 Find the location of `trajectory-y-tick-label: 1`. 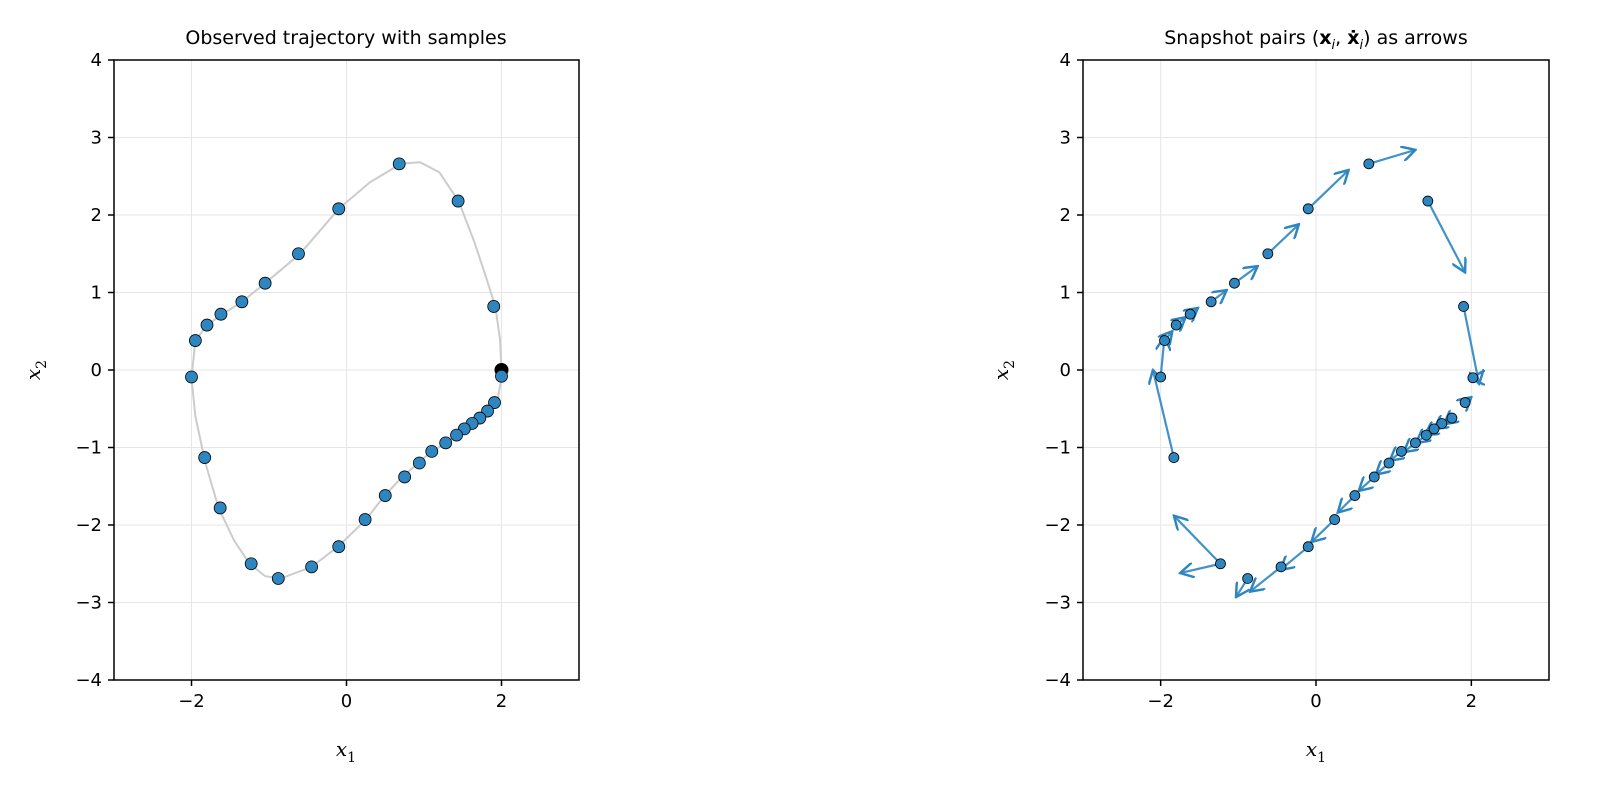

trajectory-y-tick-label: 1 is located at coordinates (96, 293).